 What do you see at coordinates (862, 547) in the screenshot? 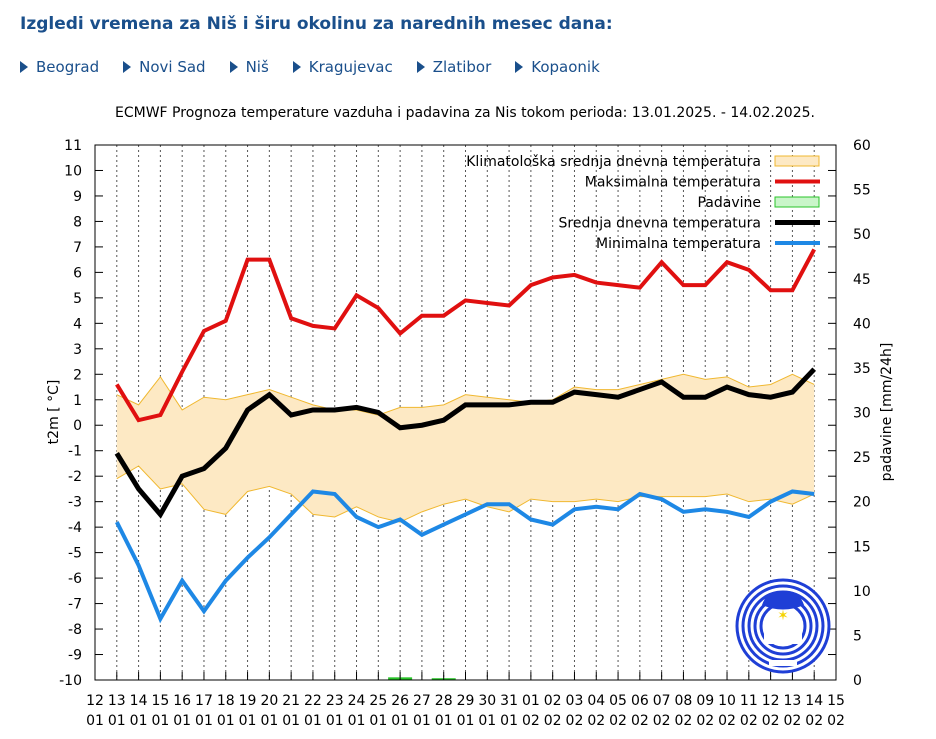
I see `y2-tick-label: 15` at bounding box center [862, 547].